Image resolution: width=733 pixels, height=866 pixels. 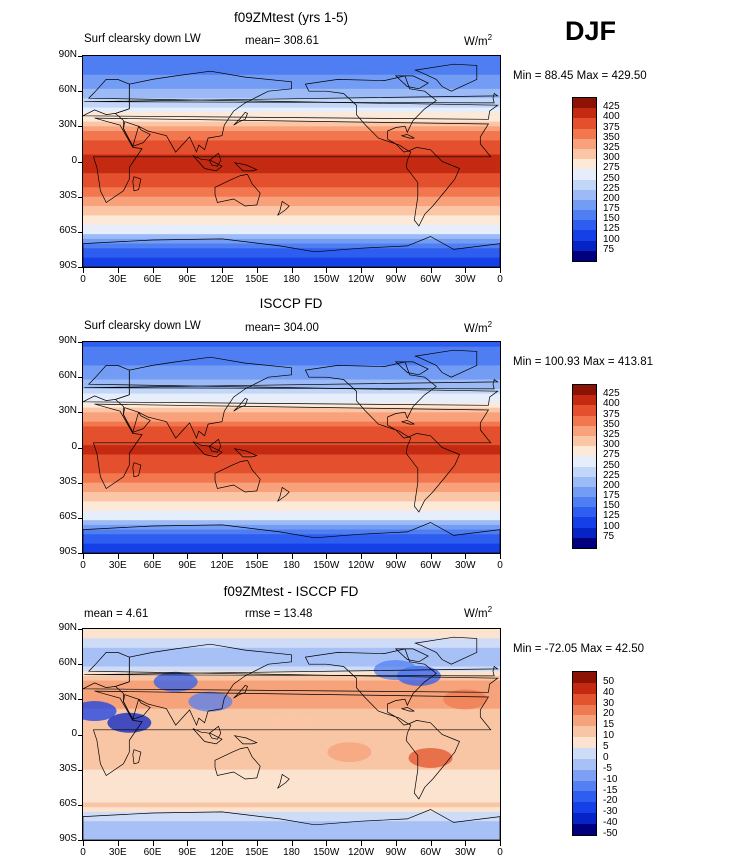 I want to click on panel-2-map, so click(x=291, y=447).